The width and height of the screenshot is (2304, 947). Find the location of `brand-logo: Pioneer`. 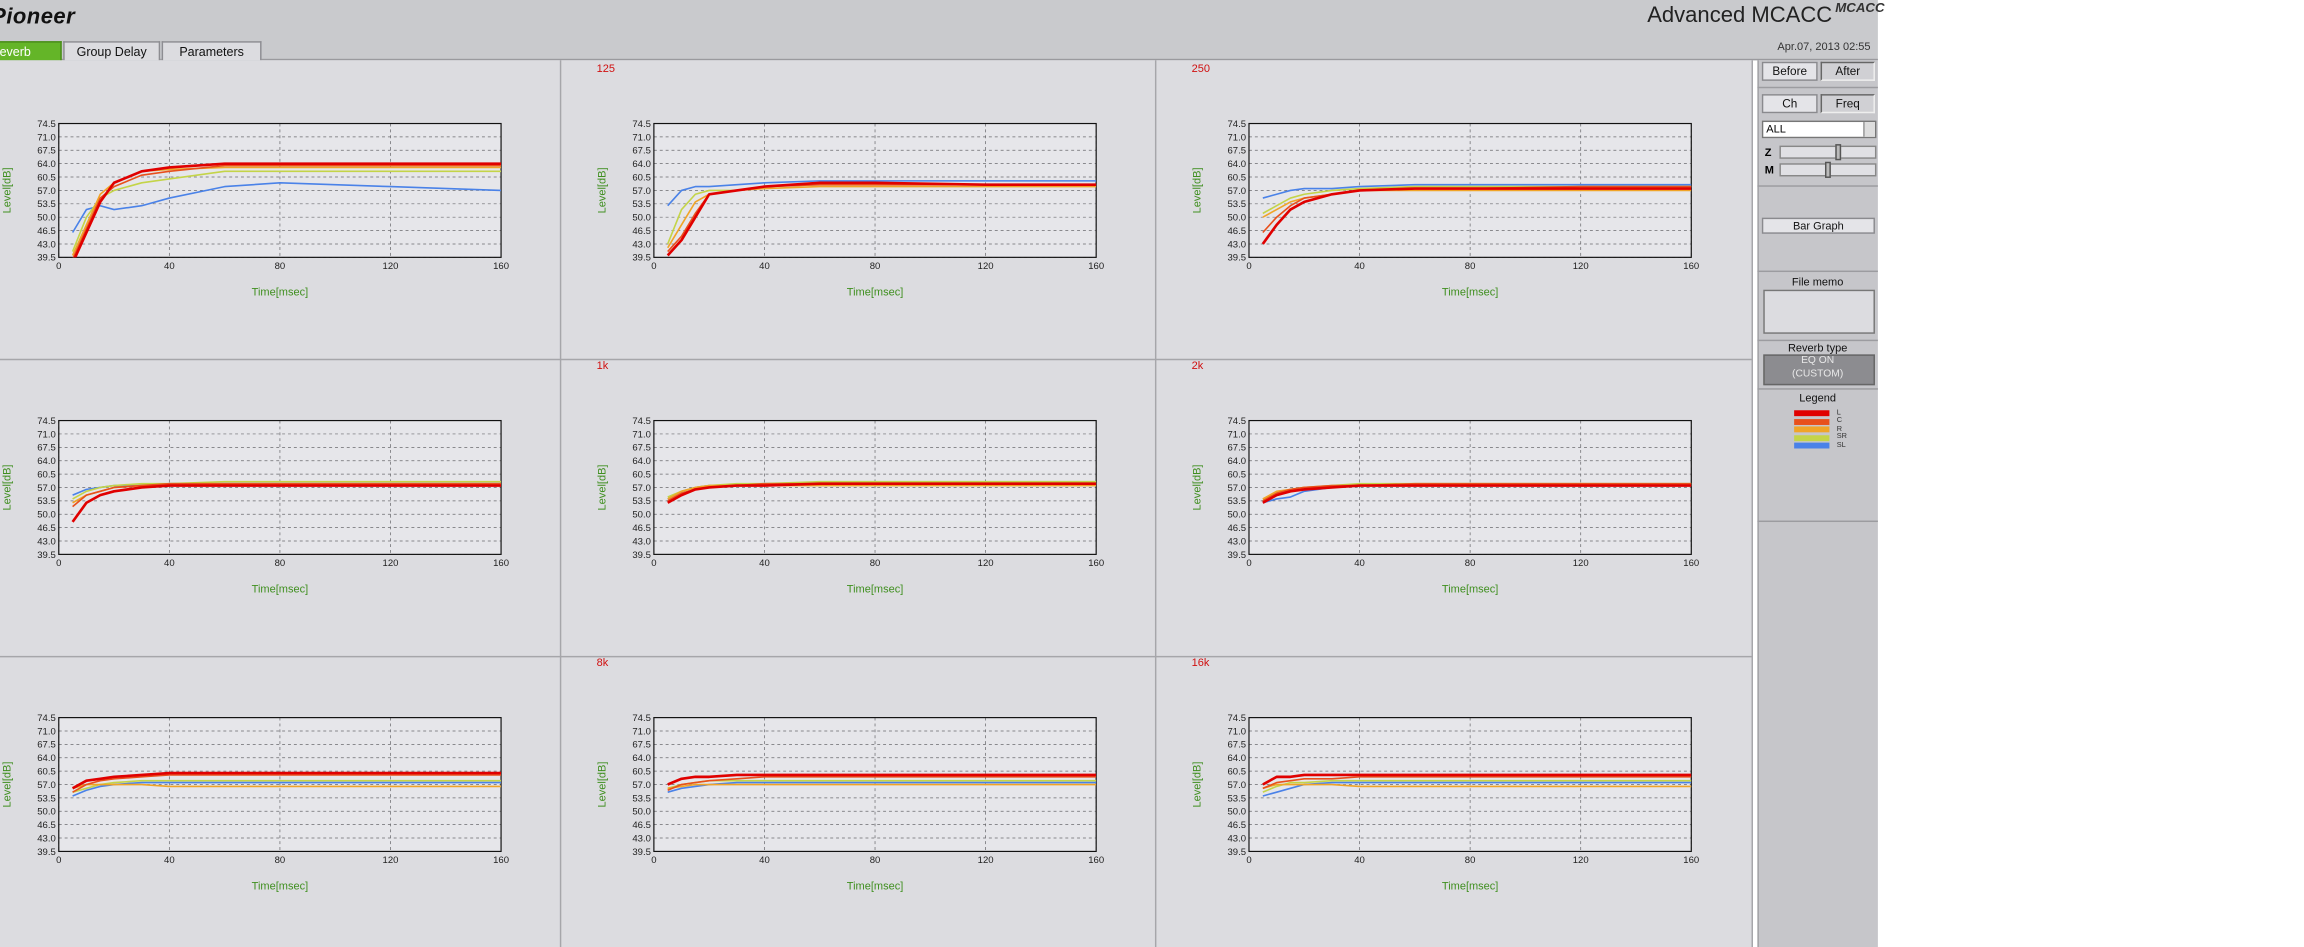

brand-logo: Pioneer is located at coordinates (38, 17).